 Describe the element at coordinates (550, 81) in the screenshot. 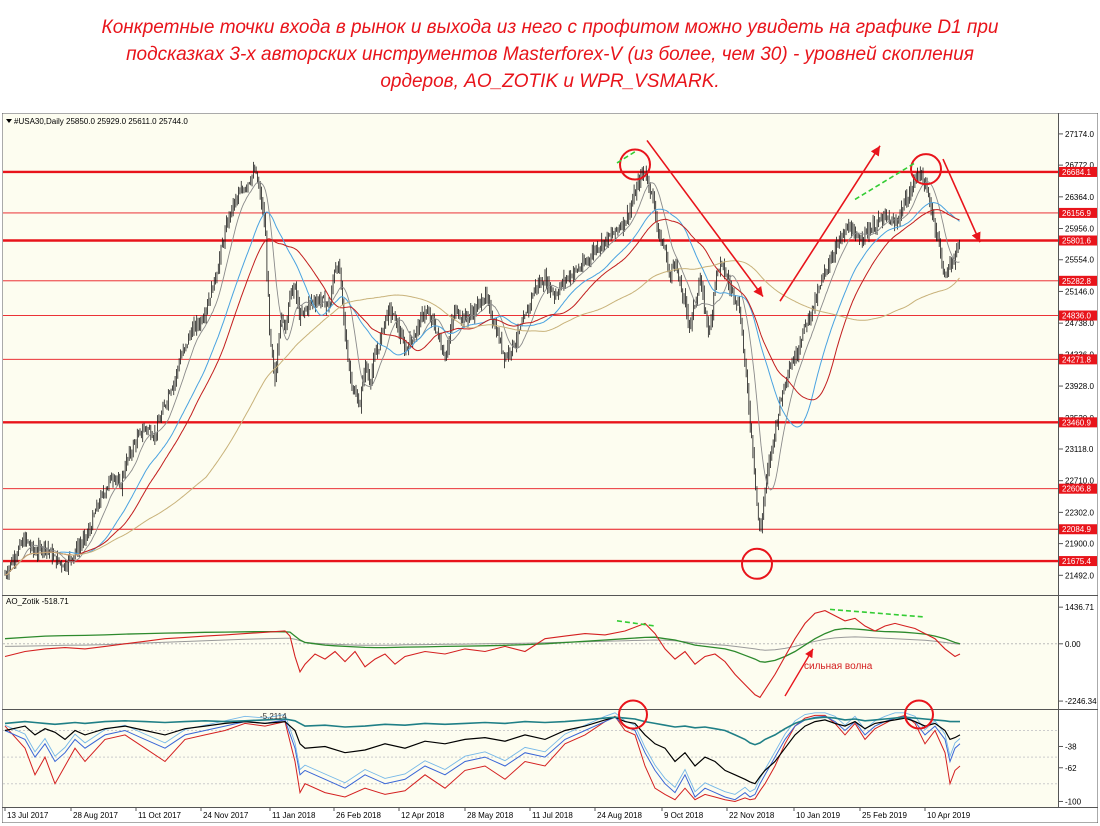

I see `caption-line: ордеров, AO_ZOTIK и WPR_VSMARK.` at that location.